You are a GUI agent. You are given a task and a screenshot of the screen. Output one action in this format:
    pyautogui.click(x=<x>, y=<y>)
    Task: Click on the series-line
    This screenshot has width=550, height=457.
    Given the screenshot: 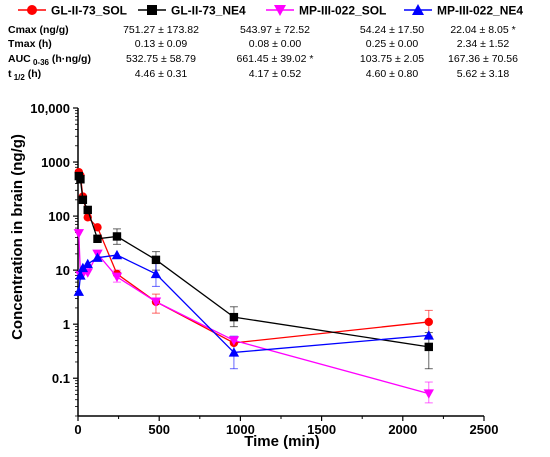 What is the action you would take?
    pyautogui.click(x=253, y=304)
    